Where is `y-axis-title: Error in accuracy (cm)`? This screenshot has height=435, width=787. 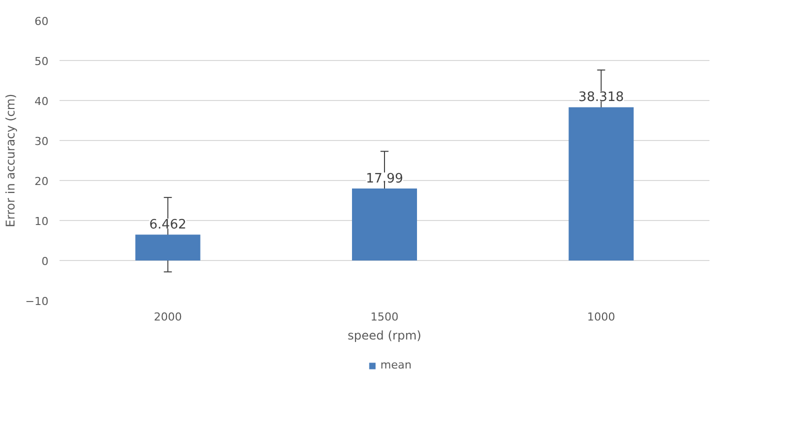 y-axis-title: Error in accuracy (cm) is located at coordinates (10, 161).